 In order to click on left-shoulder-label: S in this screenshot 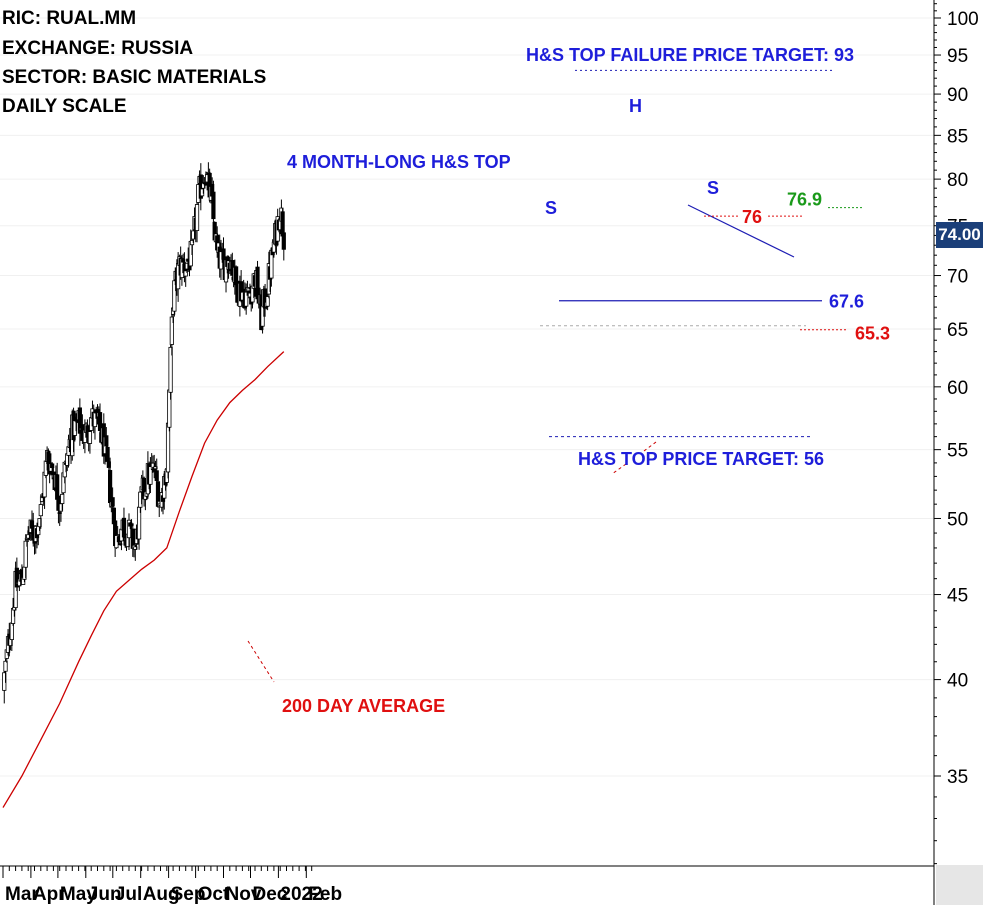, I will do `click(551, 208)`.